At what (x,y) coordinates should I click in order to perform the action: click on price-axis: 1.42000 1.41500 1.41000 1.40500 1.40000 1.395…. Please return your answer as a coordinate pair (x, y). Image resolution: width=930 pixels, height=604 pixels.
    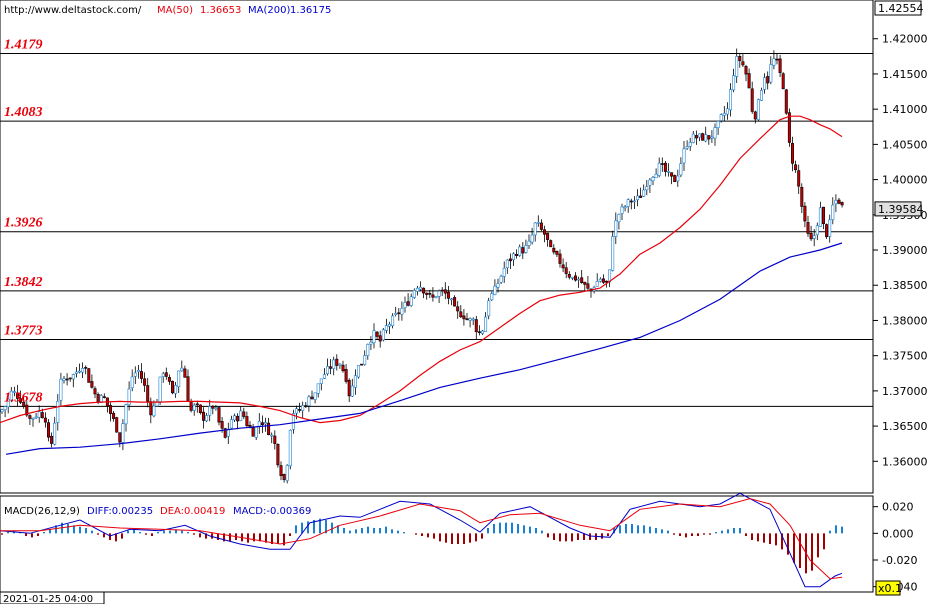
    Looking at the image, I should click on (900, 250).